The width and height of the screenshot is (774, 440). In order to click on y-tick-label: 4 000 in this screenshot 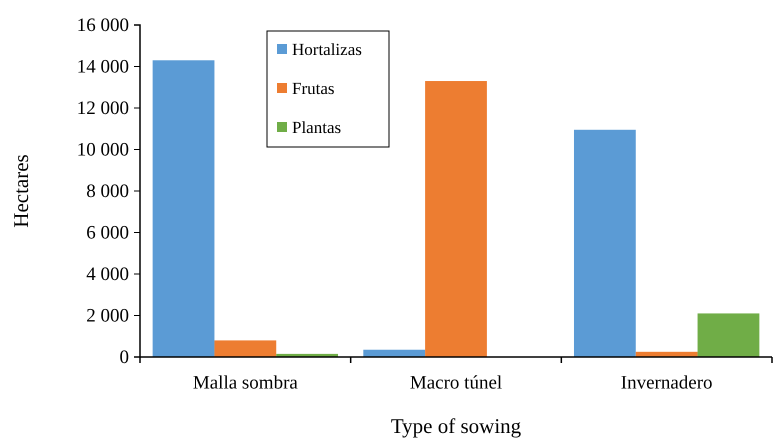, I will do `click(107, 275)`.